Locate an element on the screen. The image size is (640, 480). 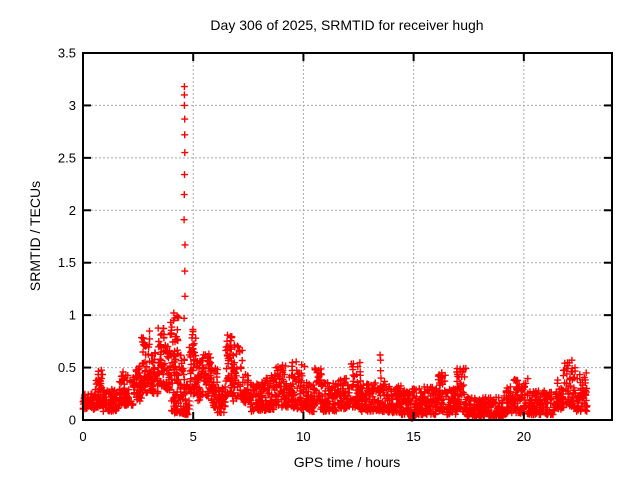
y-tick-label: 2 is located at coordinates (72, 210).